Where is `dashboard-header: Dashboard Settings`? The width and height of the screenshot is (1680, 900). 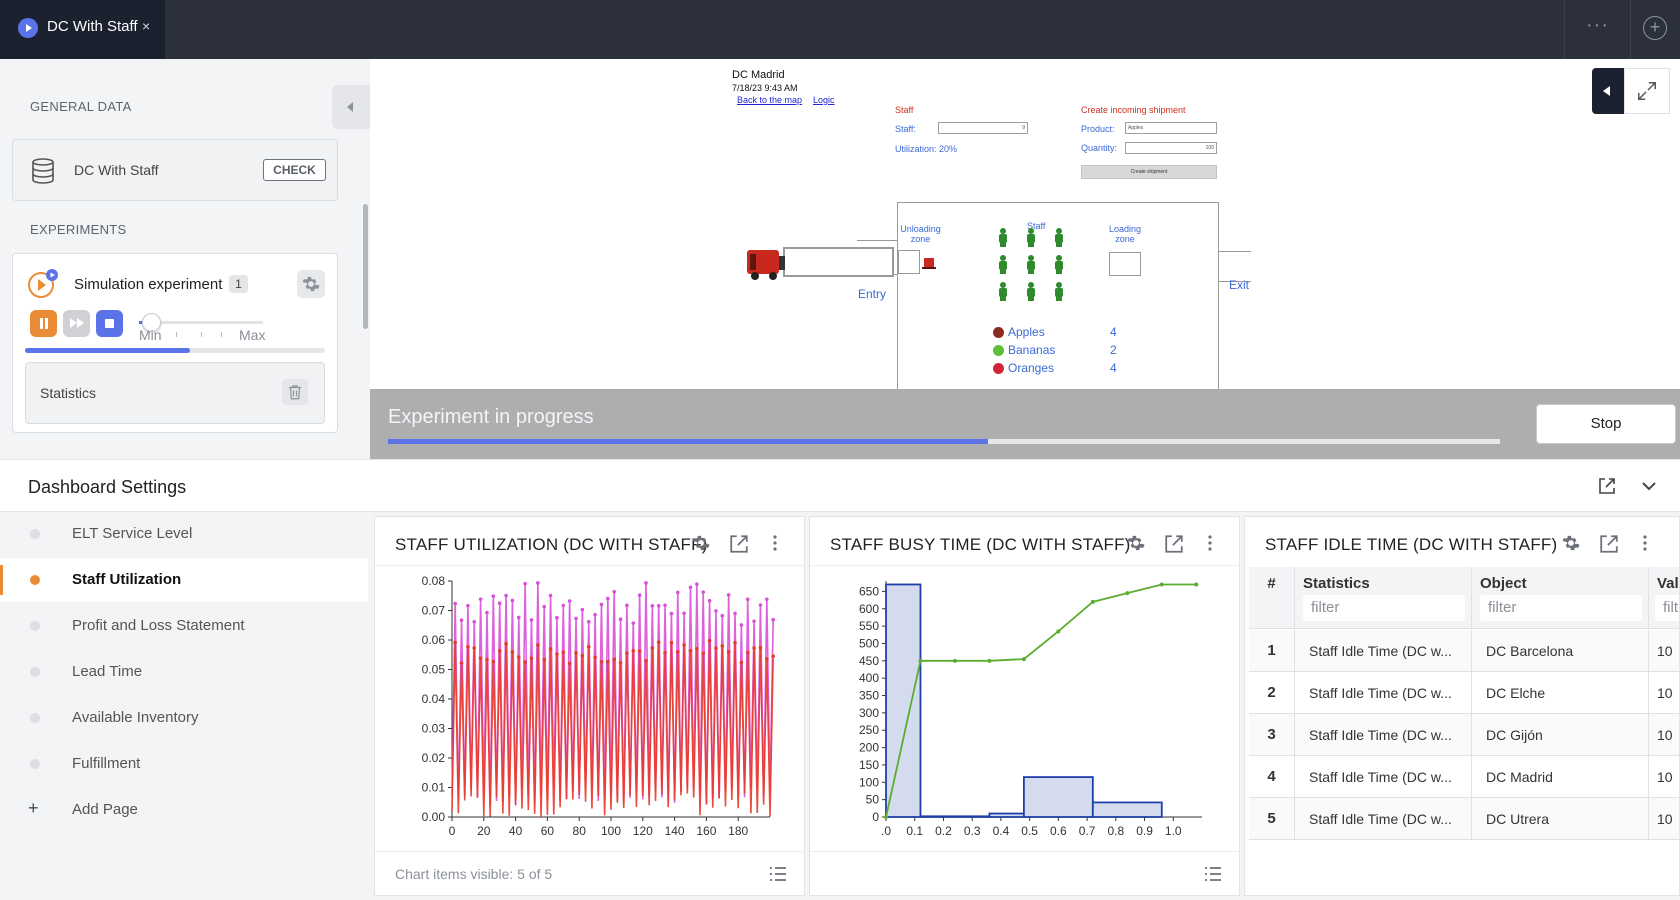
dashboard-header: Dashboard Settings is located at coordinates (840, 485).